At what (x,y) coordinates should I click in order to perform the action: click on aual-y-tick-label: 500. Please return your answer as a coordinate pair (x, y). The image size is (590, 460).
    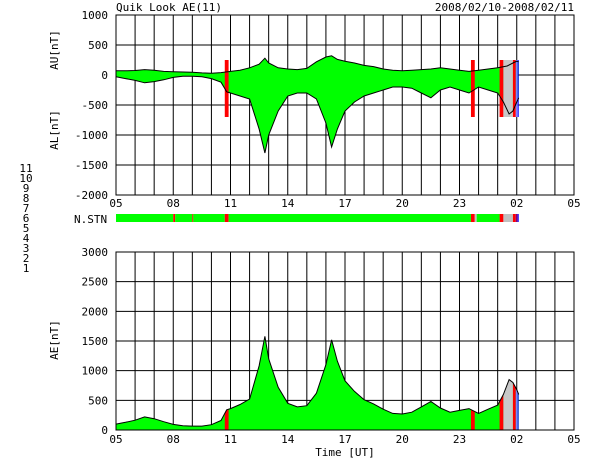
    Looking at the image, I should click on (98, 45).